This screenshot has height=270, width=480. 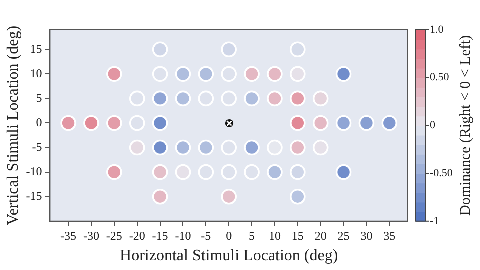 What do you see at coordinates (442, 173) in the screenshot?
I see `color-bar-label: -0.50` at bounding box center [442, 173].